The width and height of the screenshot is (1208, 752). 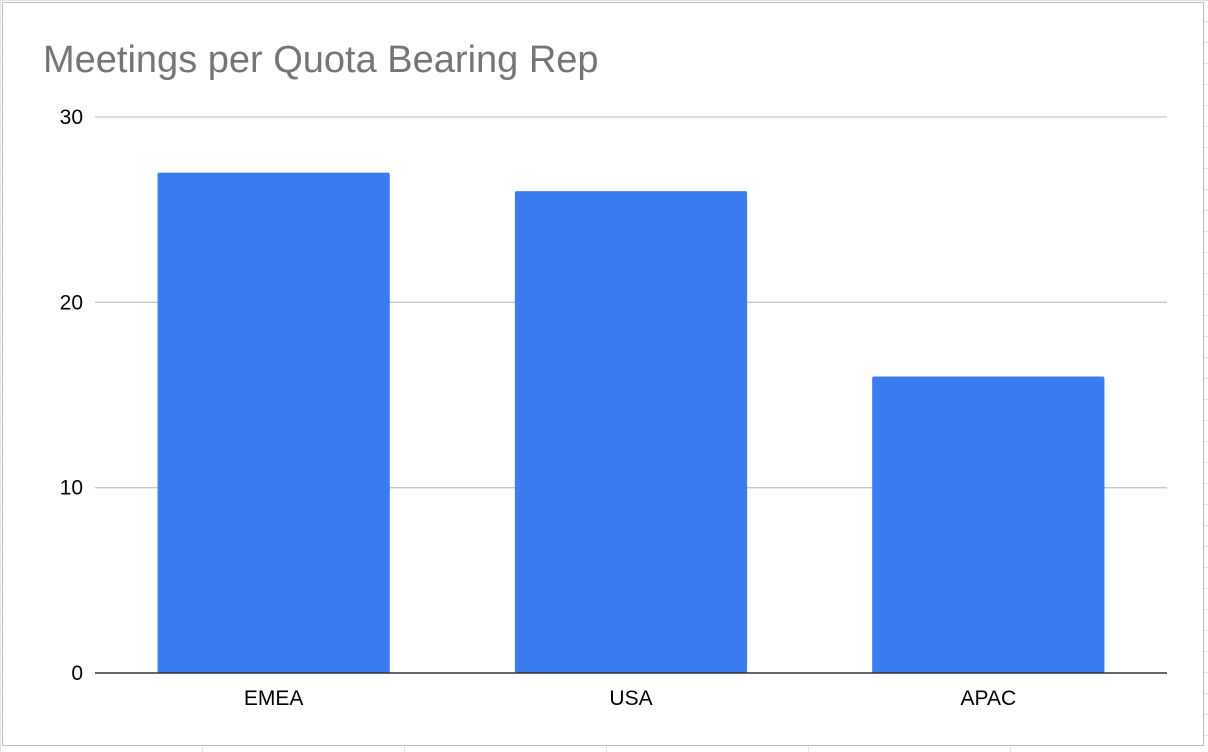 What do you see at coordinates (321, 60) in the screenshot?
I see `chart-title: Meetings per Quota Bearing Rep` at bounding box center [321, 60].